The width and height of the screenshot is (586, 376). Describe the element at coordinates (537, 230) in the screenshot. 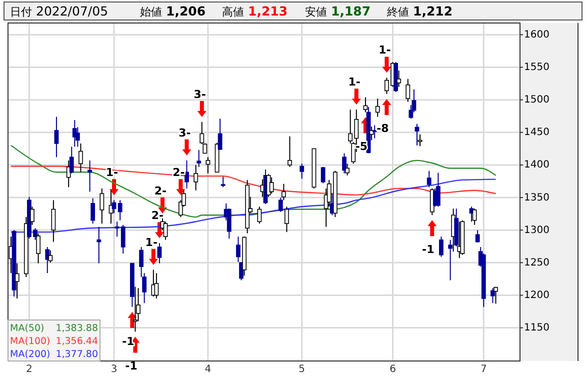

I see `y-tick-label: 1300` at that location.